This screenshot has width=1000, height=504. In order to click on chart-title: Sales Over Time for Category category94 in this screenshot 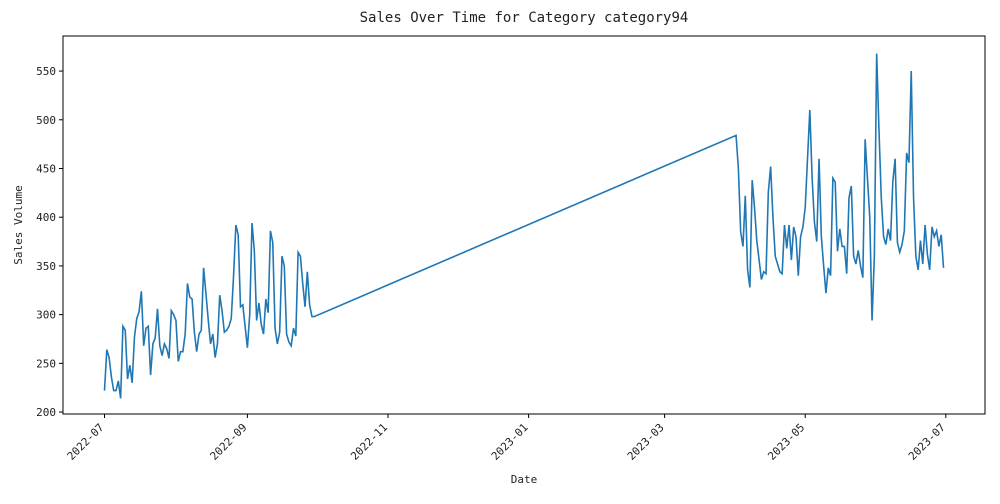, I will do `click(524, 18)`.